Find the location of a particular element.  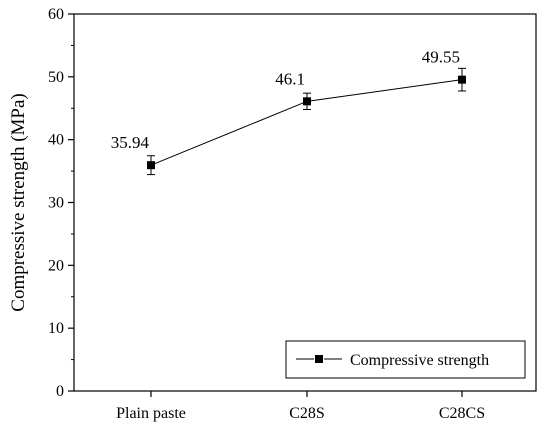

y-tick-label: 60 is located at coordinates (56, 14).